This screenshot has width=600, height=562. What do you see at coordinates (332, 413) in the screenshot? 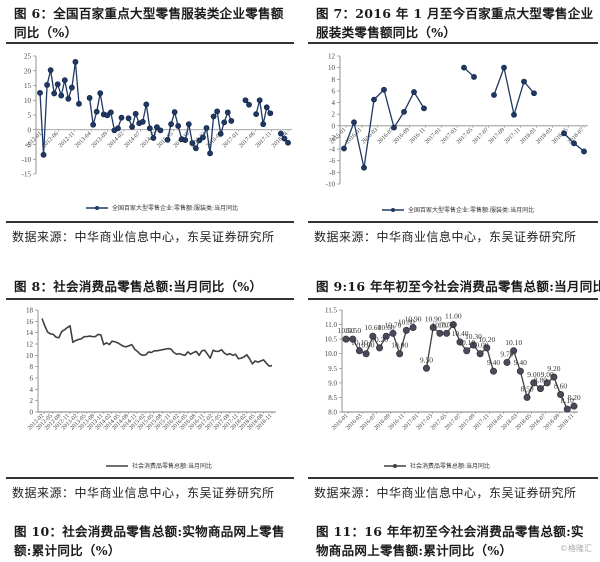
I see `y-tick-label: 8.0` at bounding box center [332, 413].